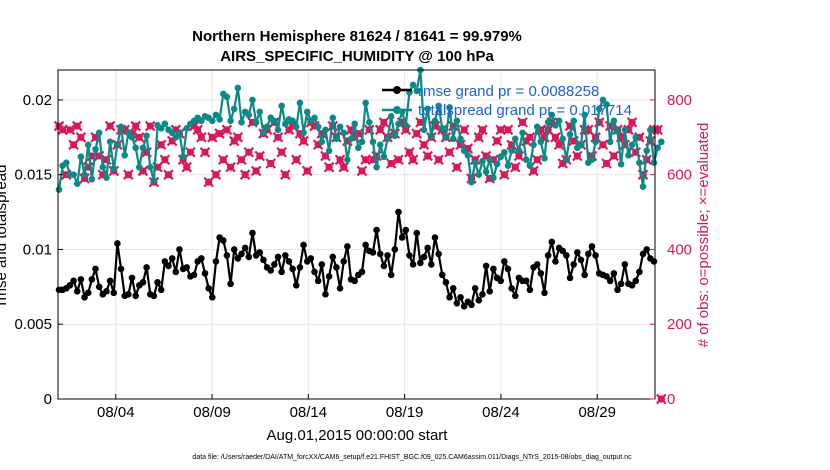  What do you see at coordinates (37, 100) in the screenshot?
I see `y-tick-label: 0.02` at bounding box center [37, 100].